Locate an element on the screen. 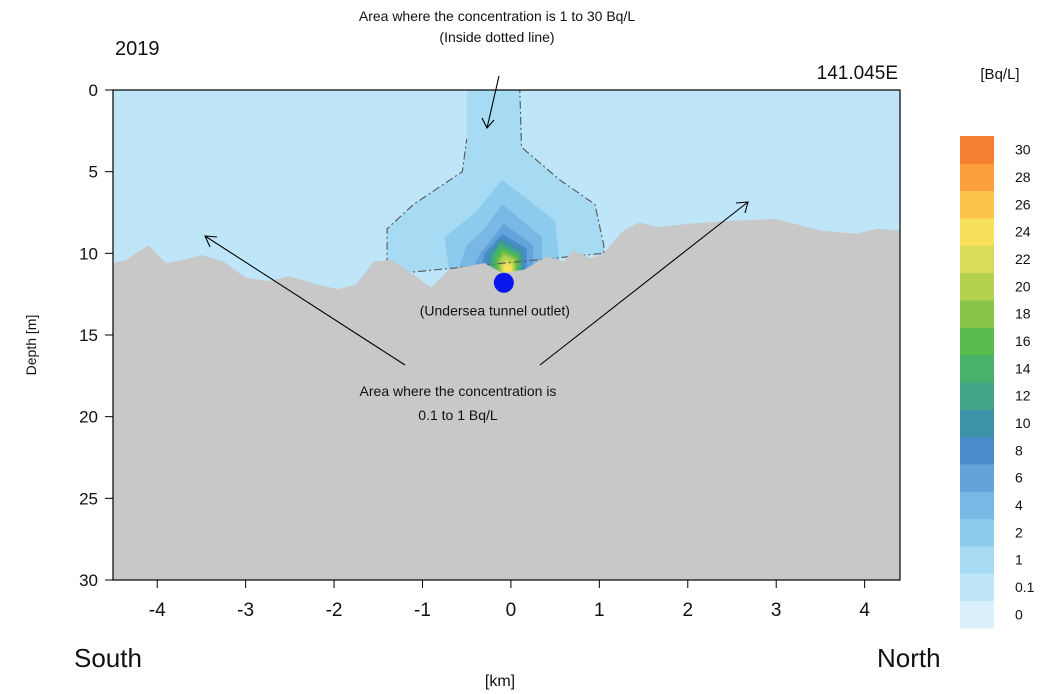 Image resolution: width=1055 pixels, height=694 pixels. y-tick-label: 30 is located at coordinates (88, 580).